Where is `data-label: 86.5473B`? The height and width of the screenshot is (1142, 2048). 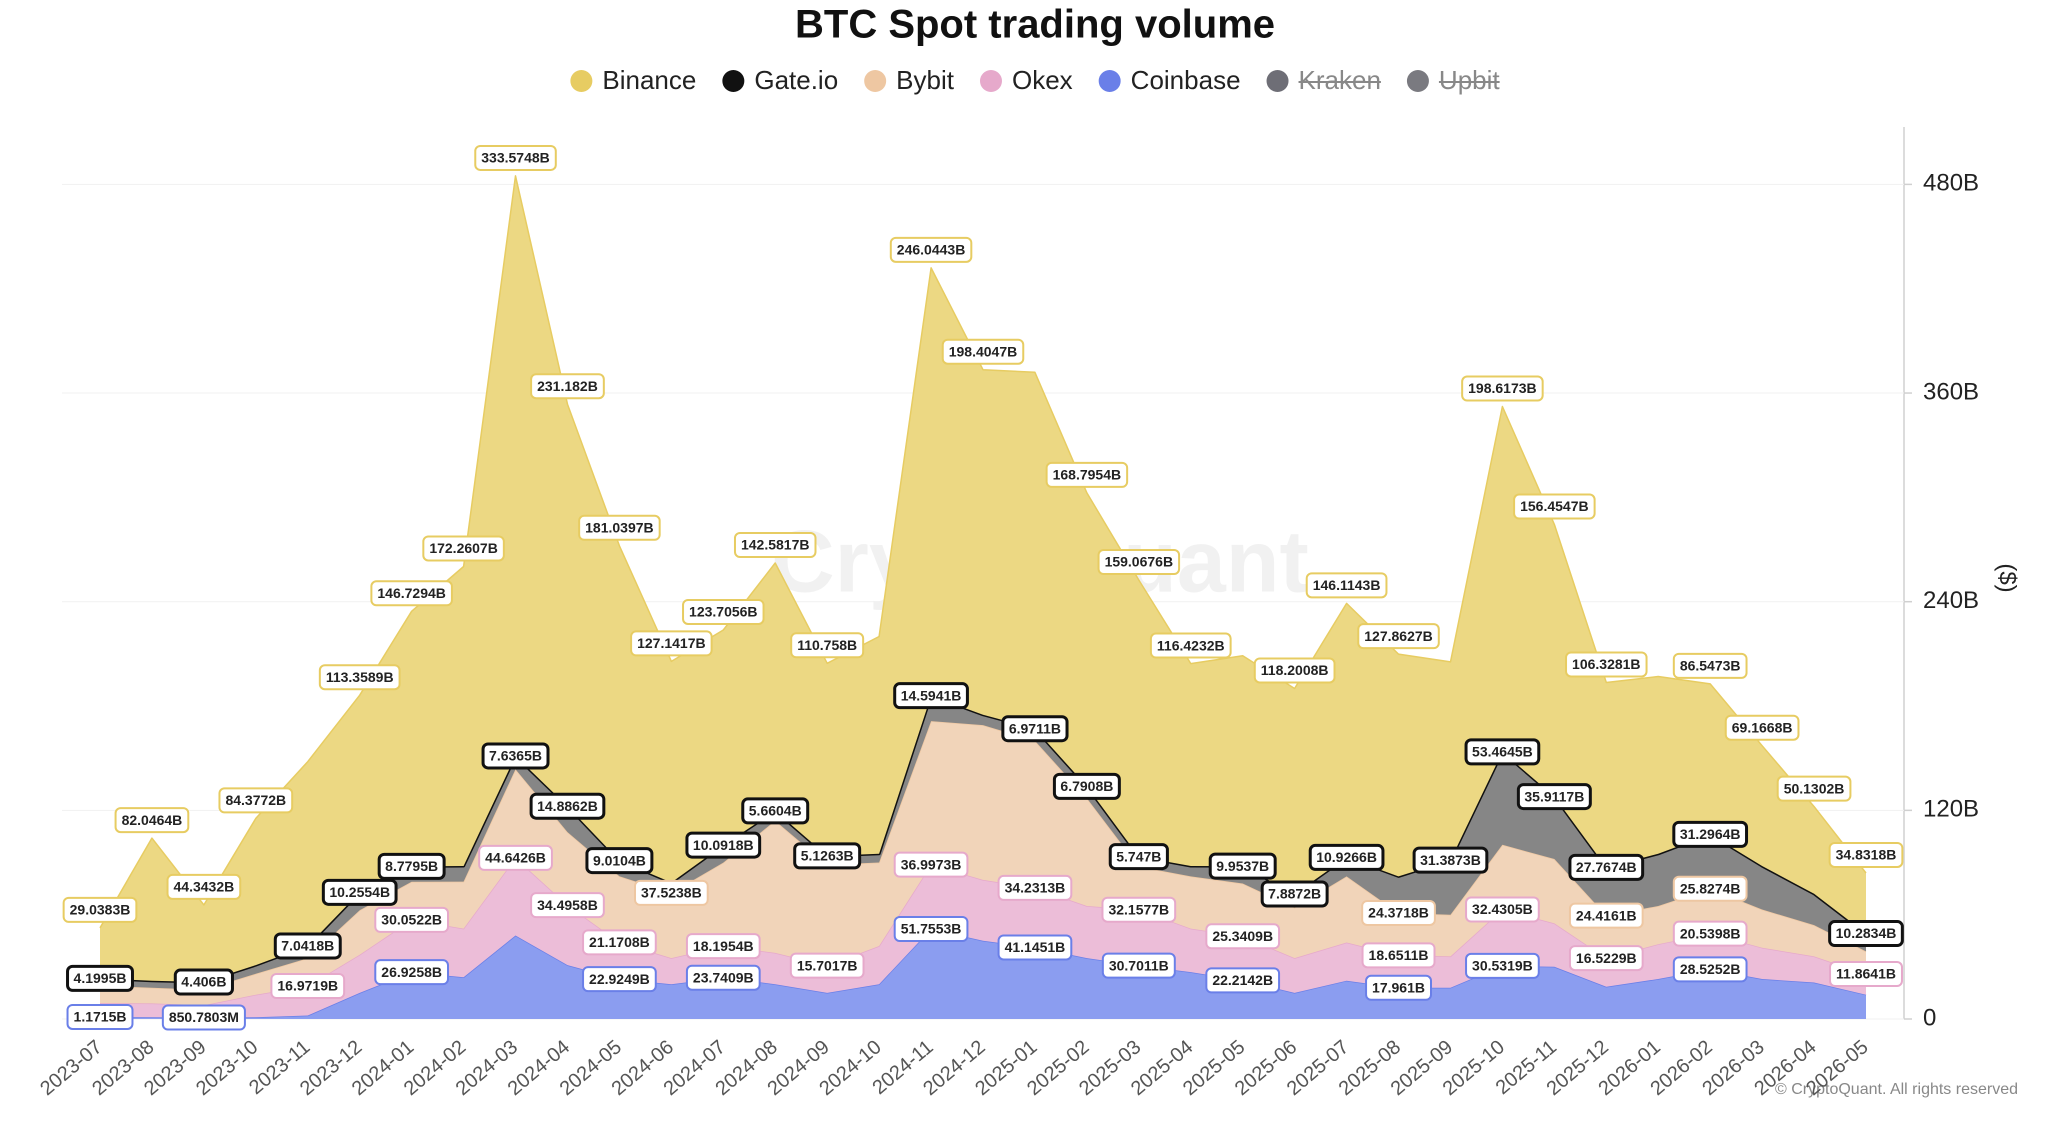
data-label: 86.5473B is located at coordinates (1710, 665).